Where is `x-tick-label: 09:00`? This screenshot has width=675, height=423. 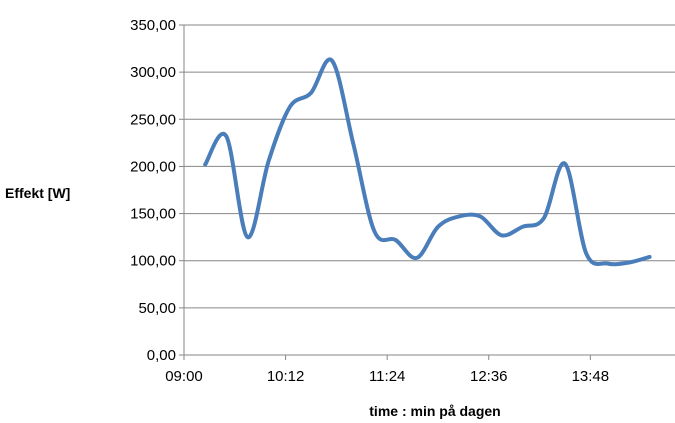
x-tick-label: 09:00 is located at coordinates (184, 376).